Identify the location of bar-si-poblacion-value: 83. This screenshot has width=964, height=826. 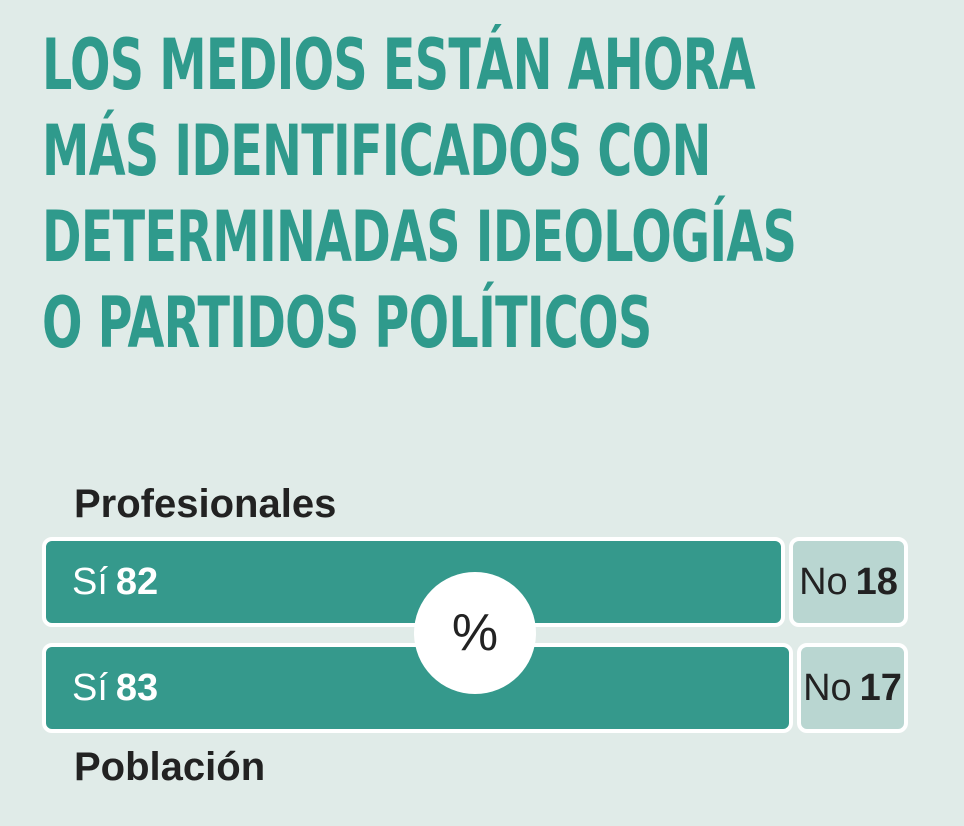
(137, 687).